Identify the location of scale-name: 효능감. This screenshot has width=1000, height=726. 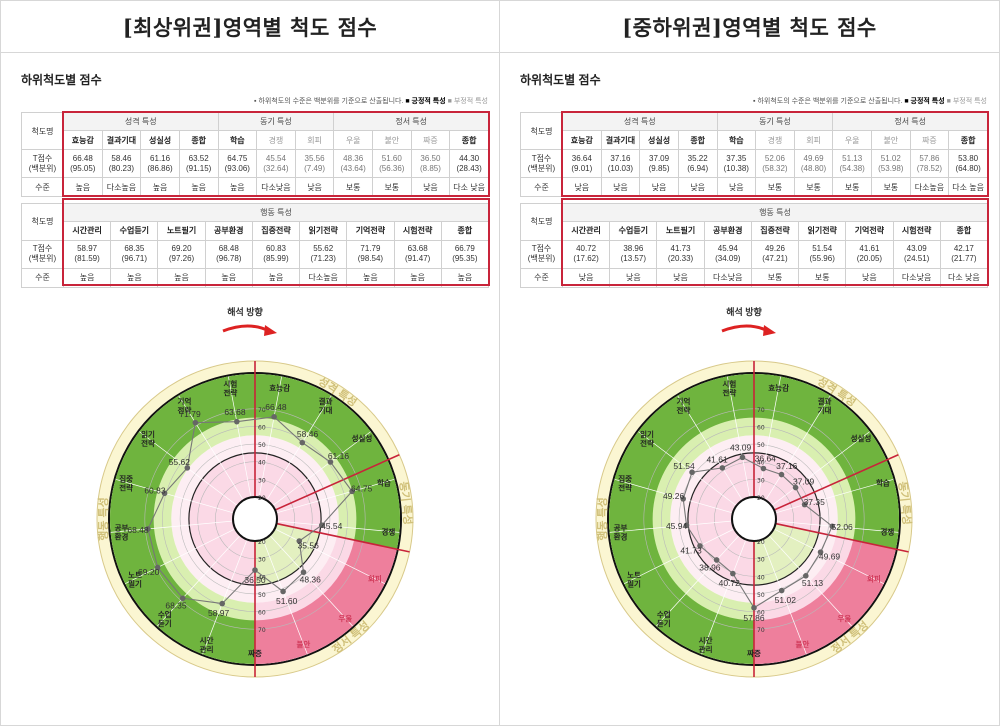
(83, 140).